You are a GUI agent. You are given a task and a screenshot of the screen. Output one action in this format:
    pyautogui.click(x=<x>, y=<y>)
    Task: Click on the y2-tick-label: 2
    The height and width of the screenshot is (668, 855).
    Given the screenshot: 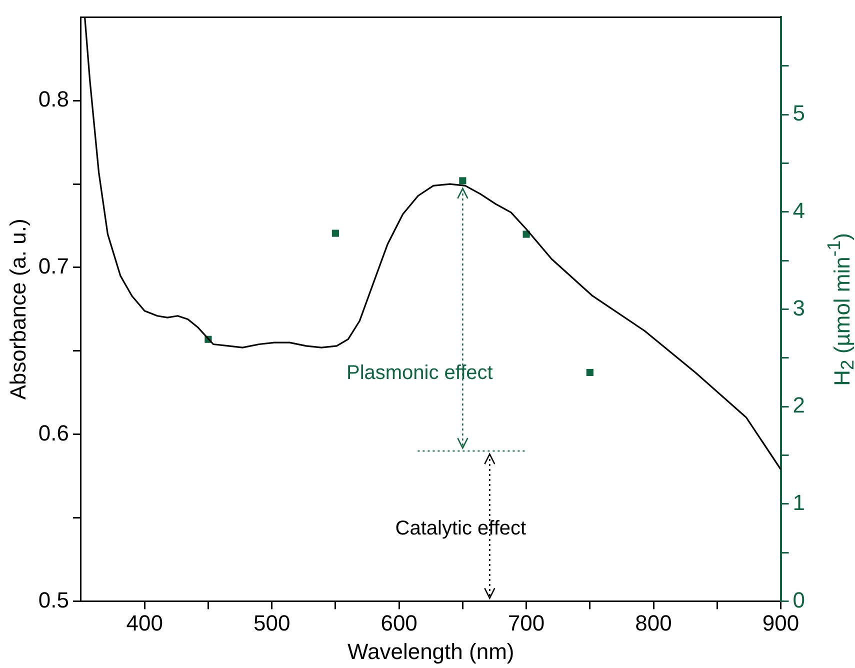 What is the action you would take?
    pyautogui.click(x=799, y=405)
    